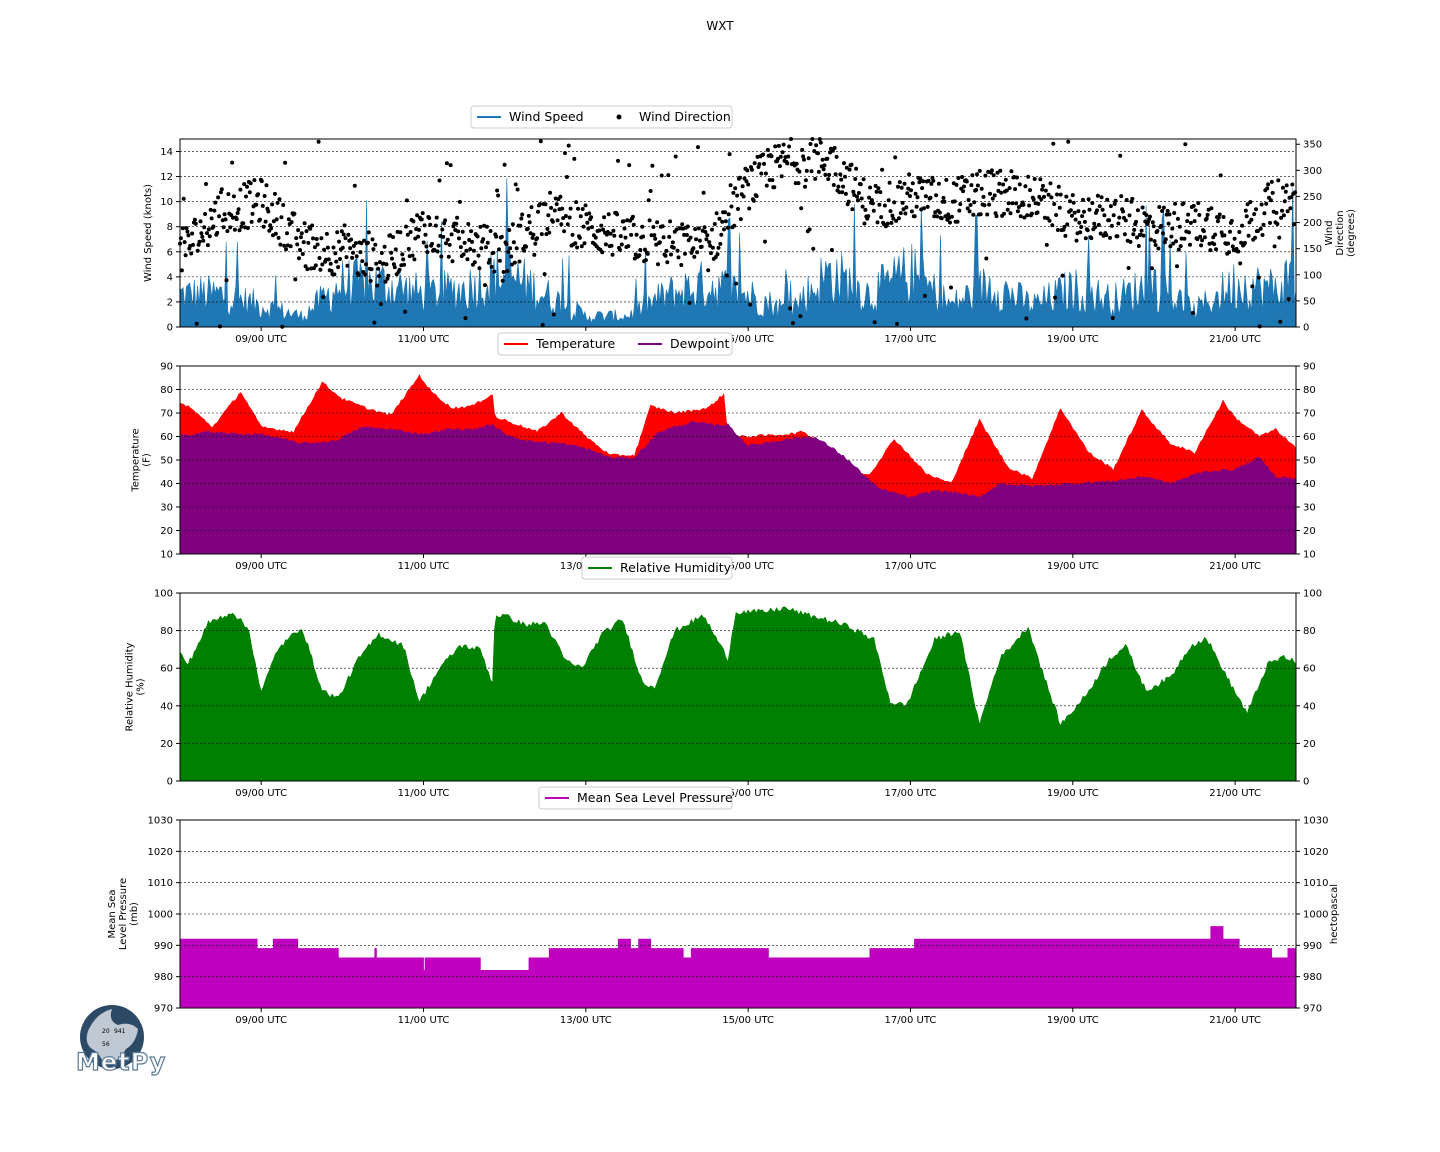  I want to click on y-tick-label-right: 300, so click(1312, 171).